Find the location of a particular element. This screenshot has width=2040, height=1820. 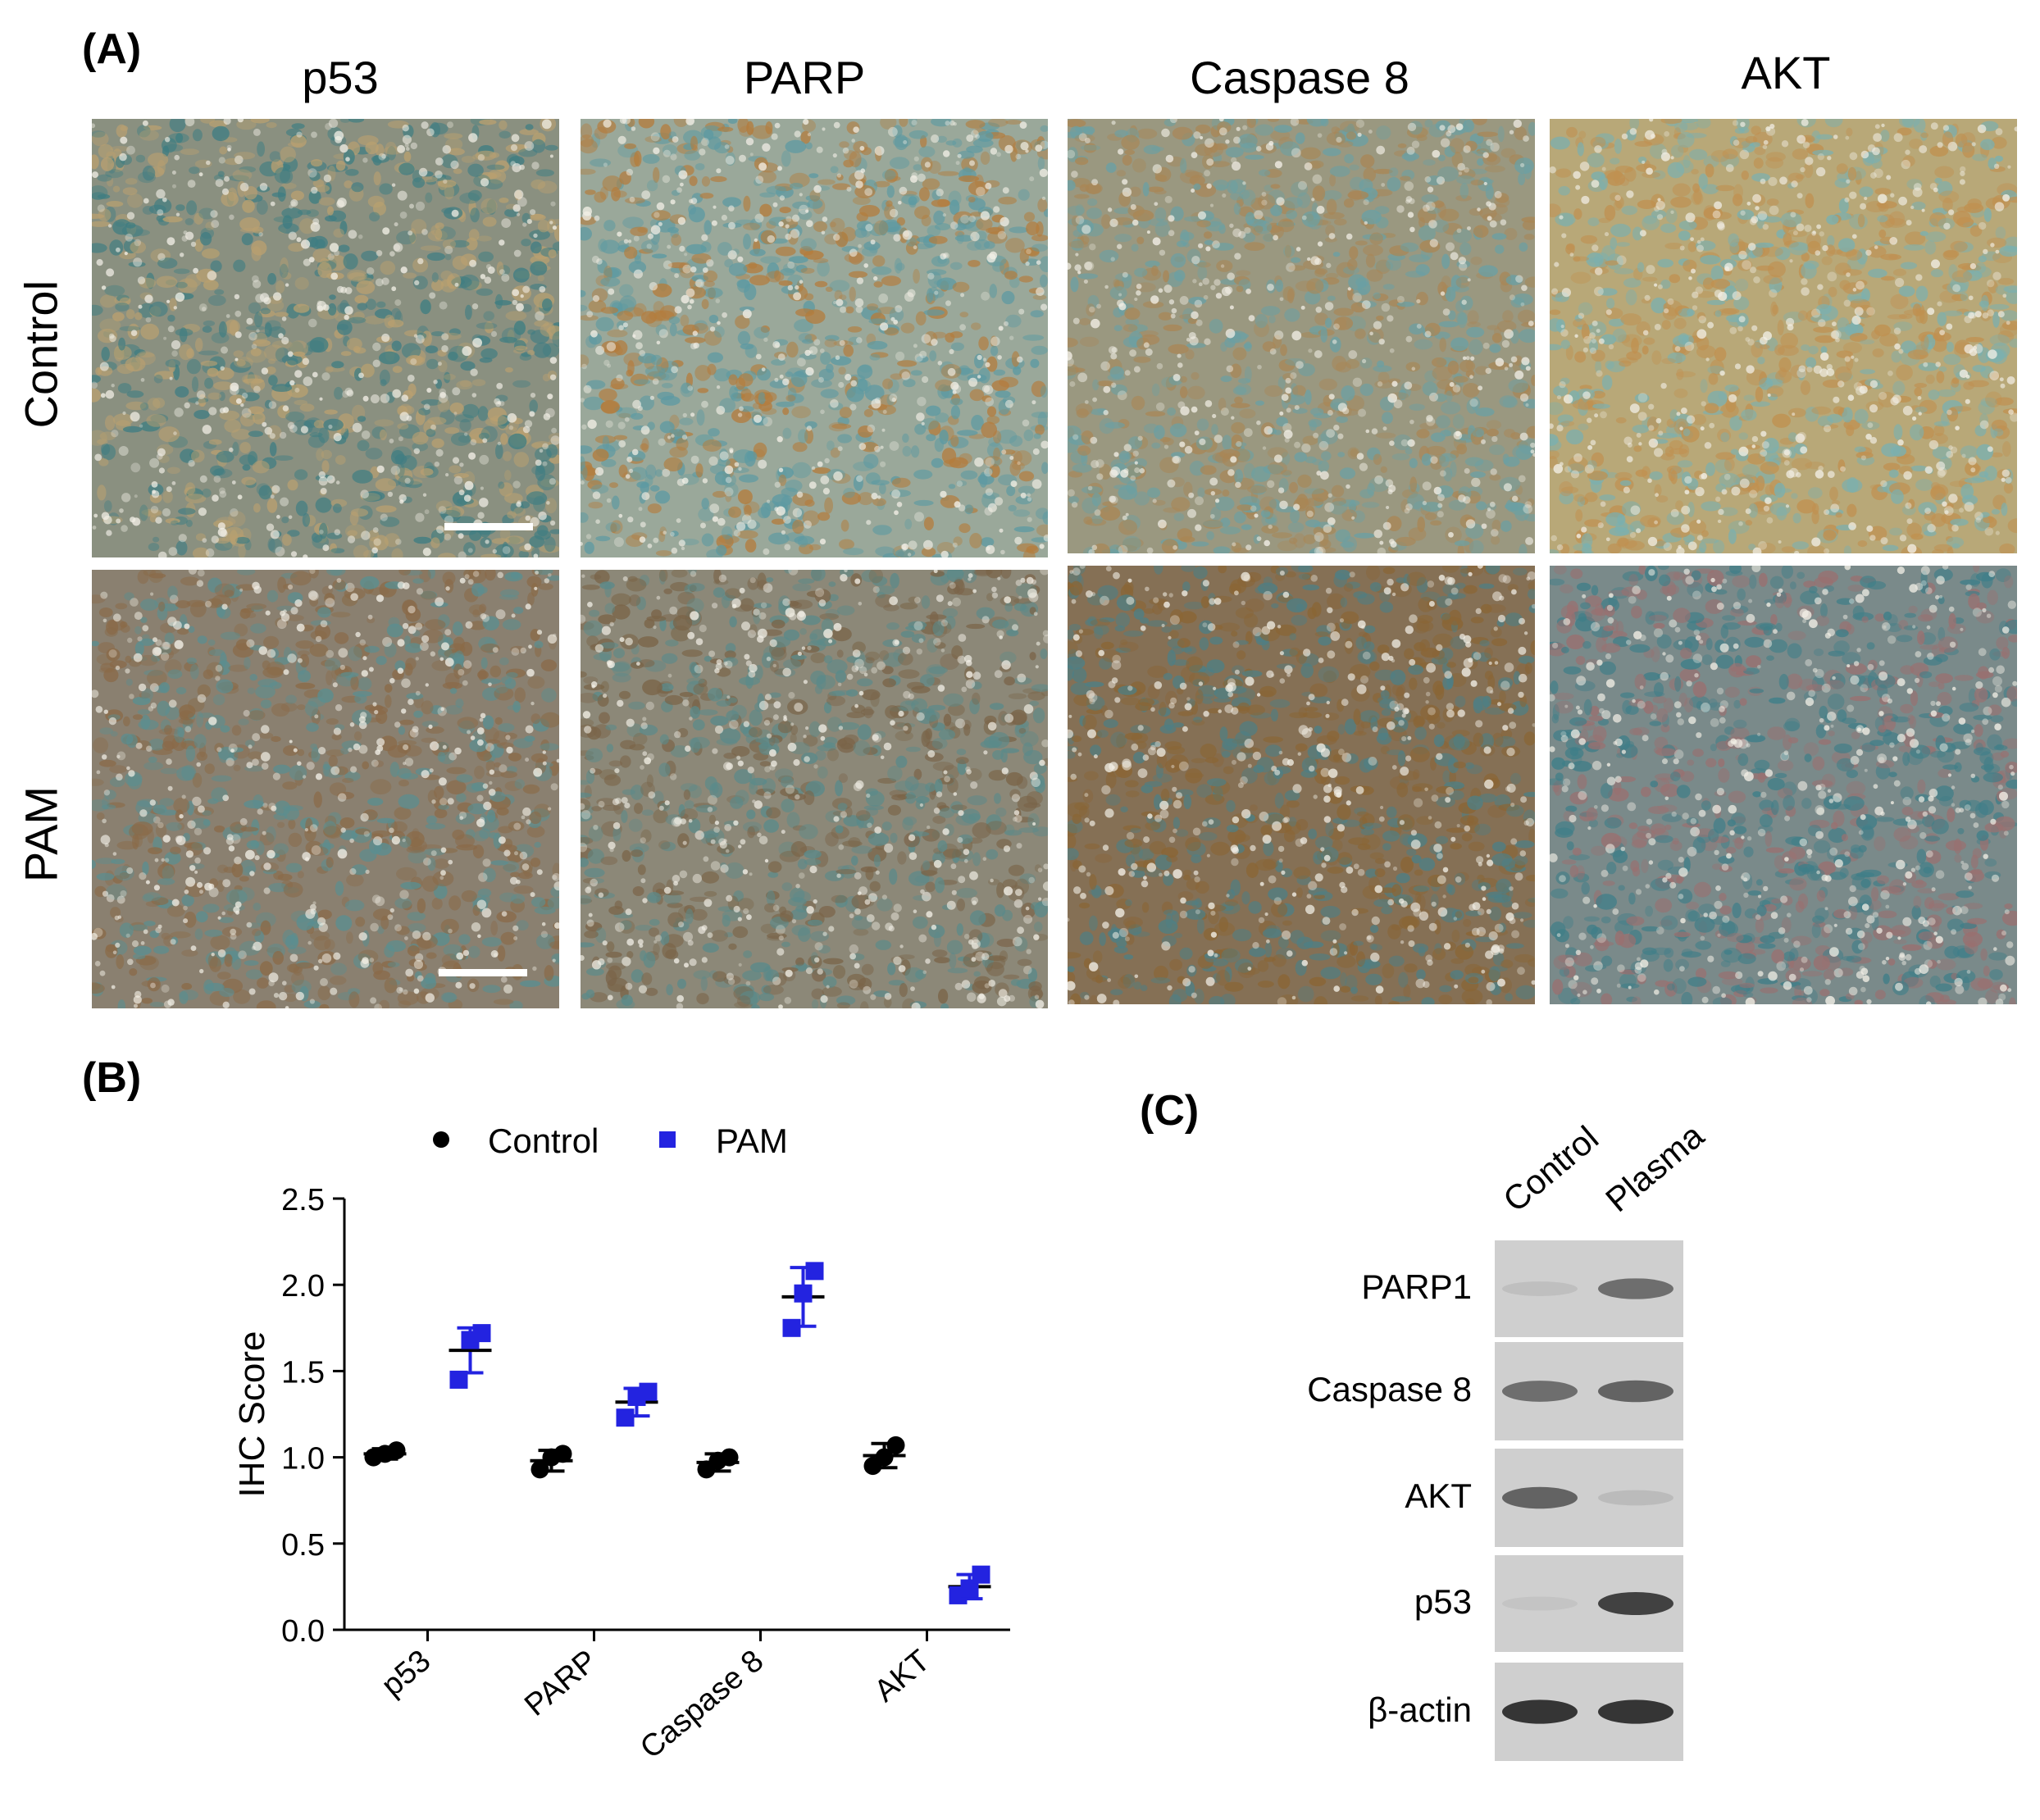

blot-row-label: Caspase 8 is located at coordinates (1333, 1389).